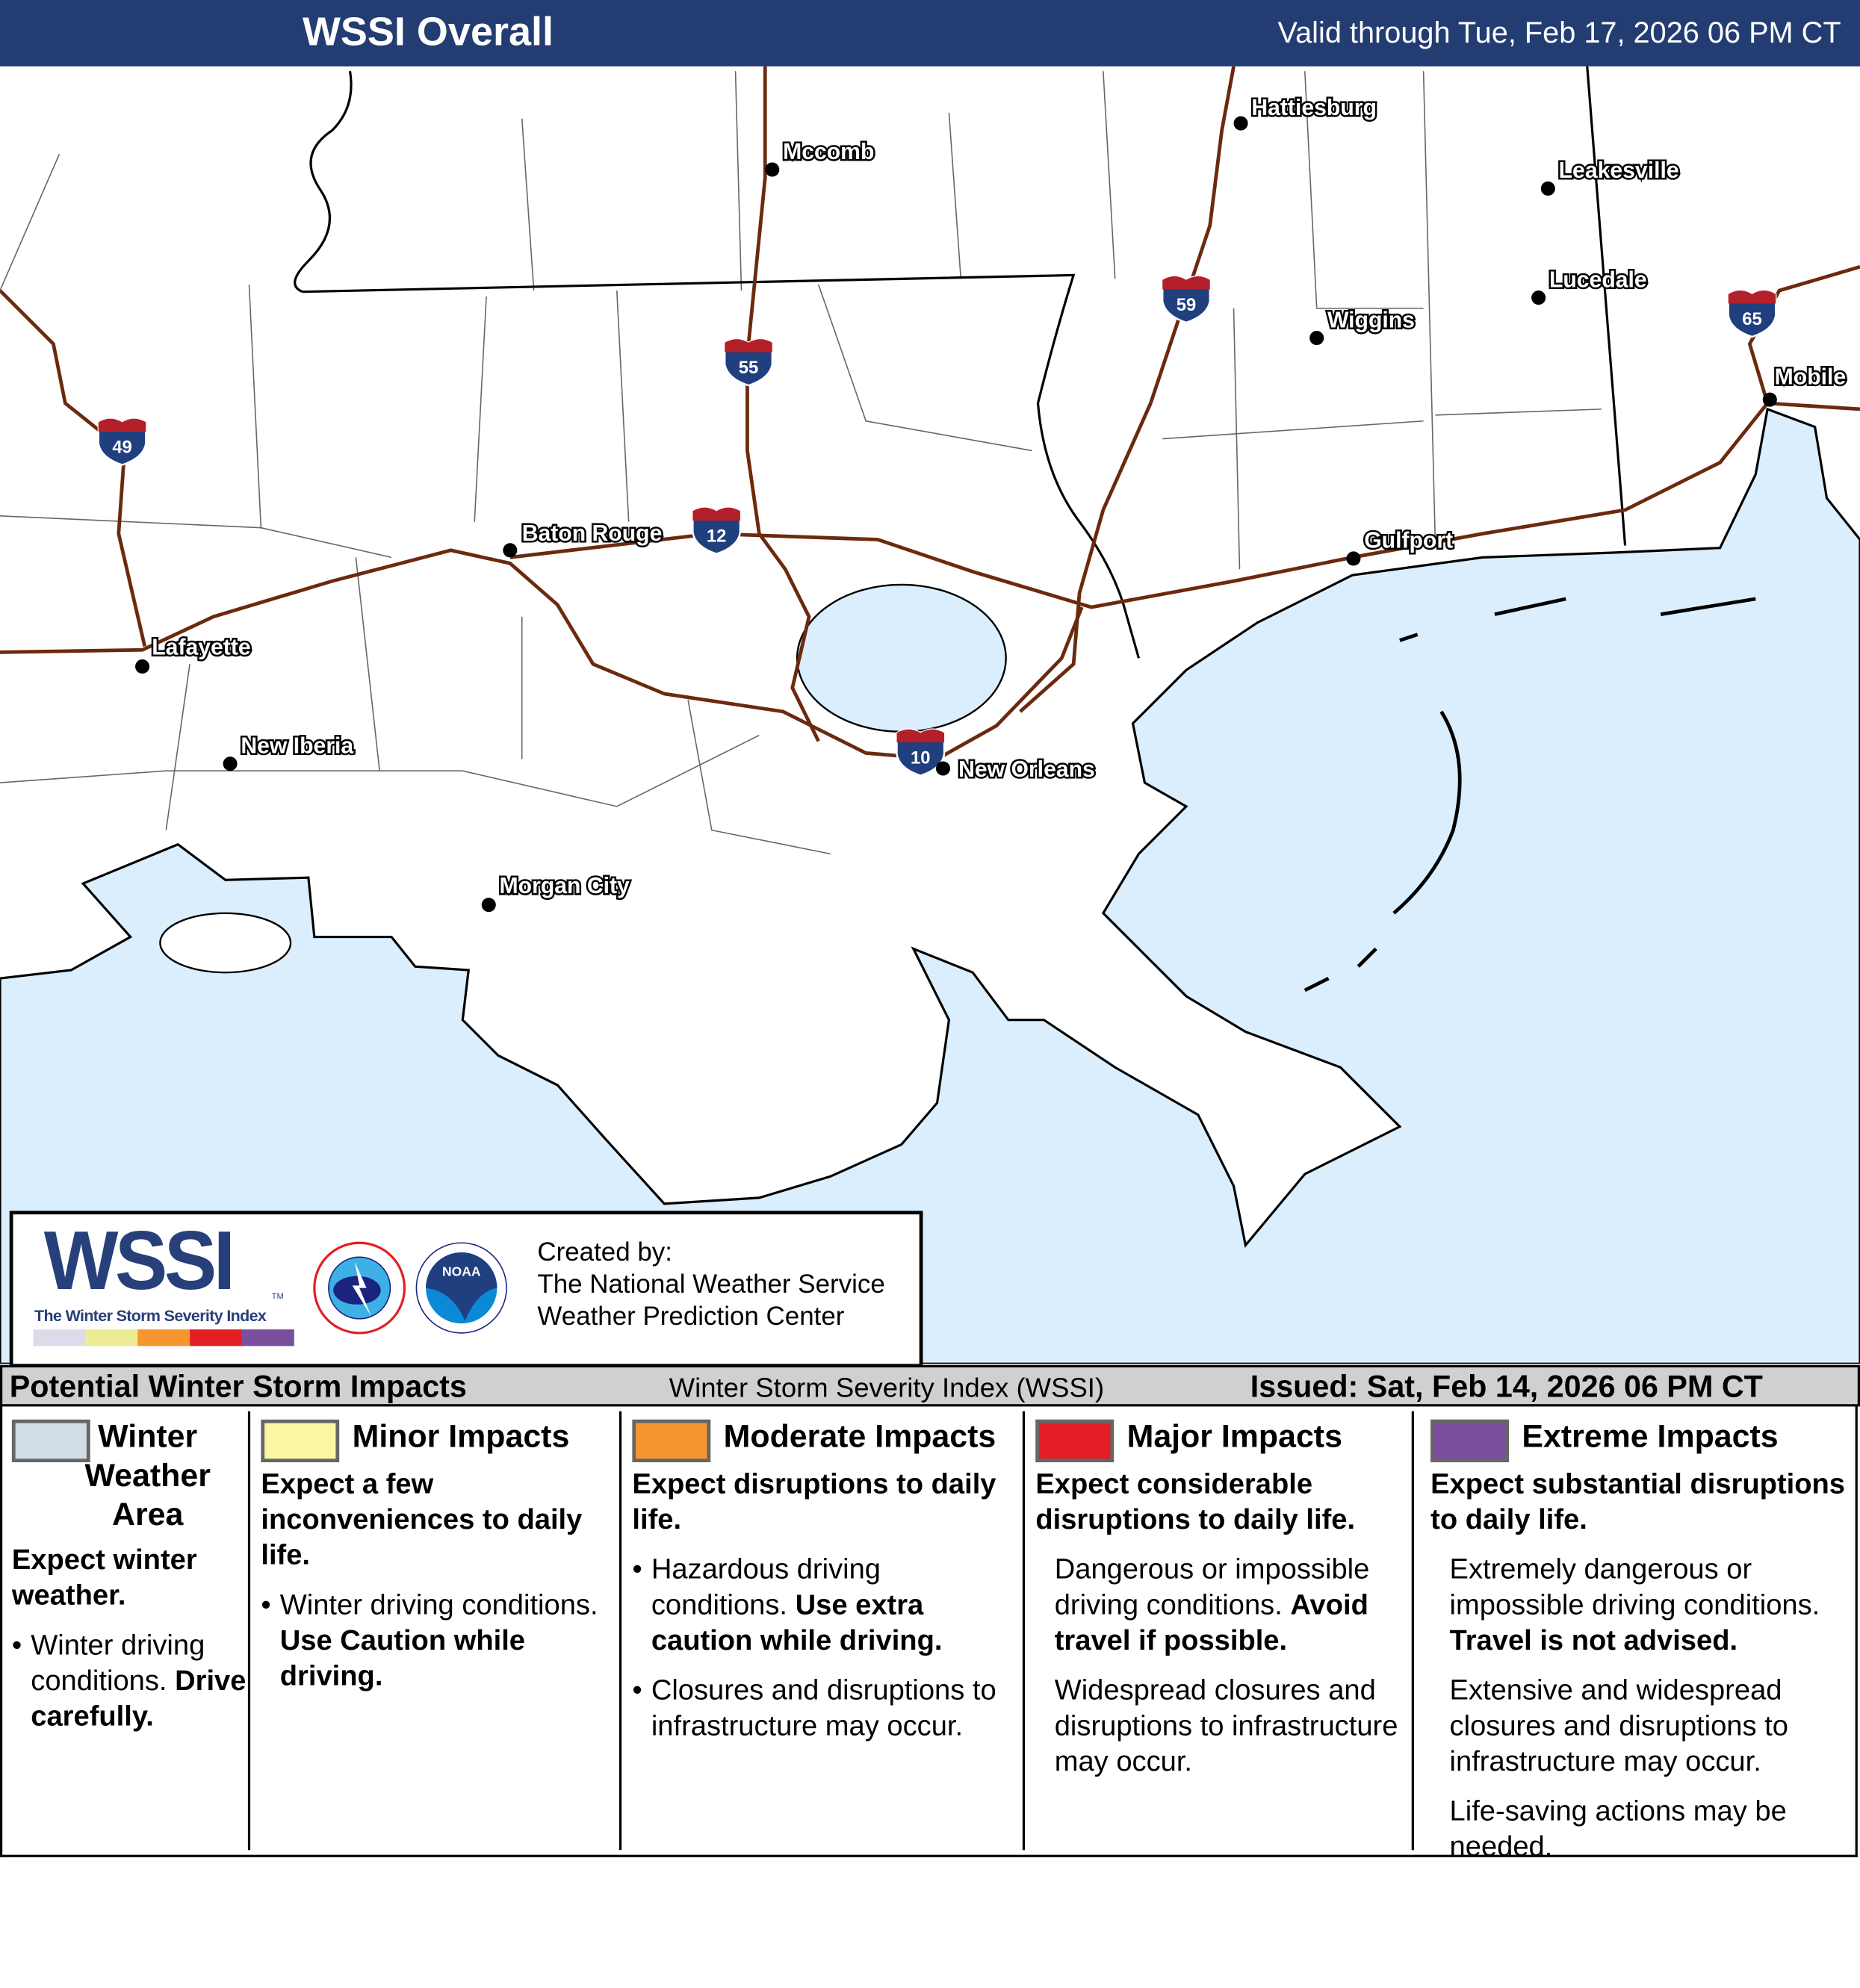 This screenshot has width=1860, height=1988. What do you see at coordinates (461, 1288) in the screenshot?
I see `noaa-logo: NOAA` at bounding box center [461, 1288].